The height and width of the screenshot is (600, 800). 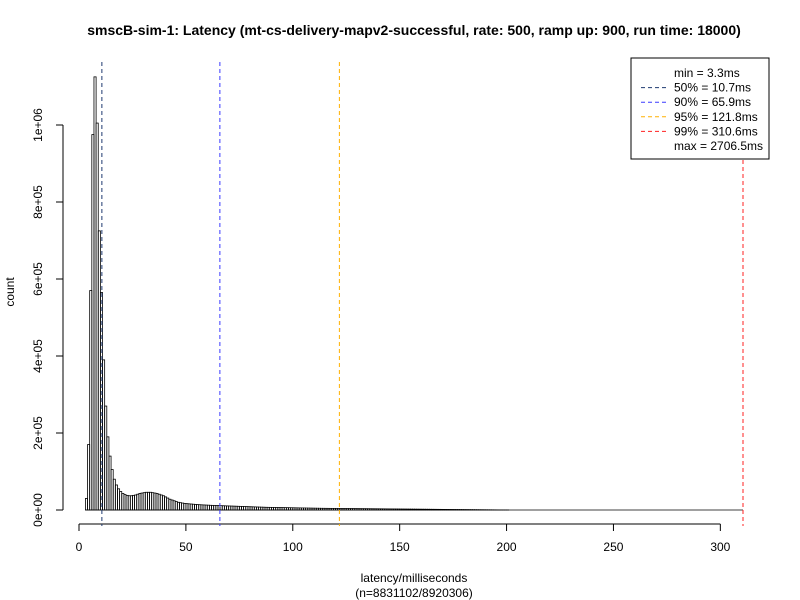 I want to click on x-tick-label: 250, so click(x=613, y=547).